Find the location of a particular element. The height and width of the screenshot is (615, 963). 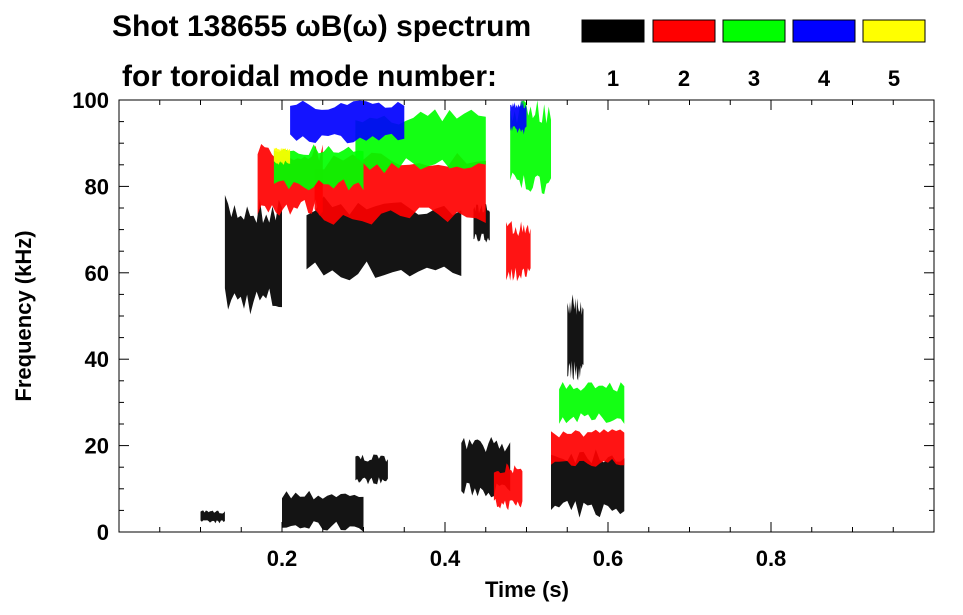

y-axis-title: Frequency (kHz) is located at coordinates (23, 315).